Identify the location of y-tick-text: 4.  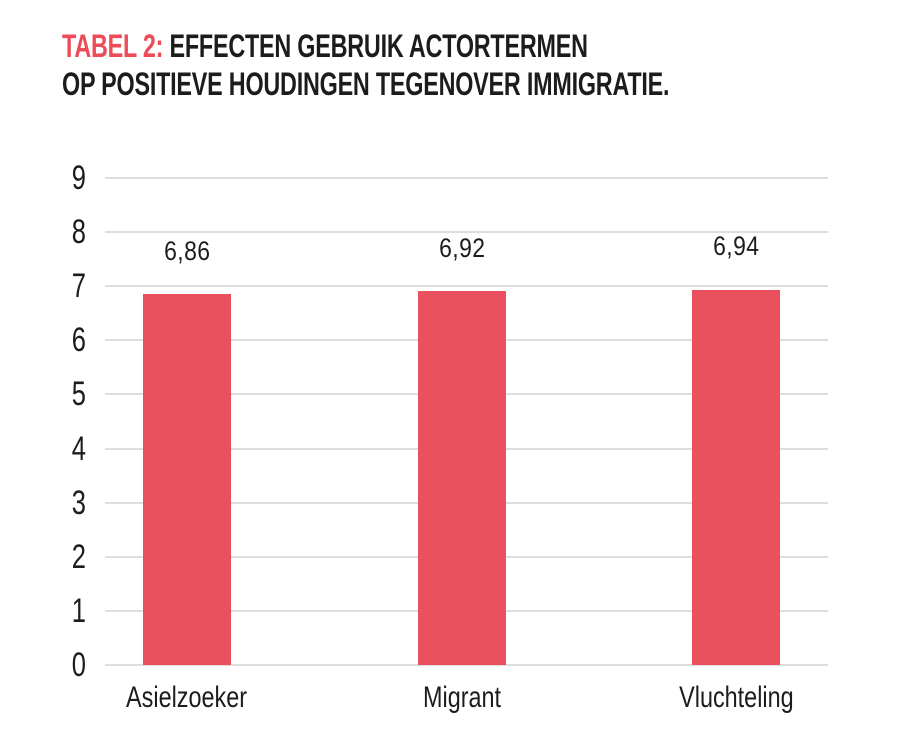
(78, 448).